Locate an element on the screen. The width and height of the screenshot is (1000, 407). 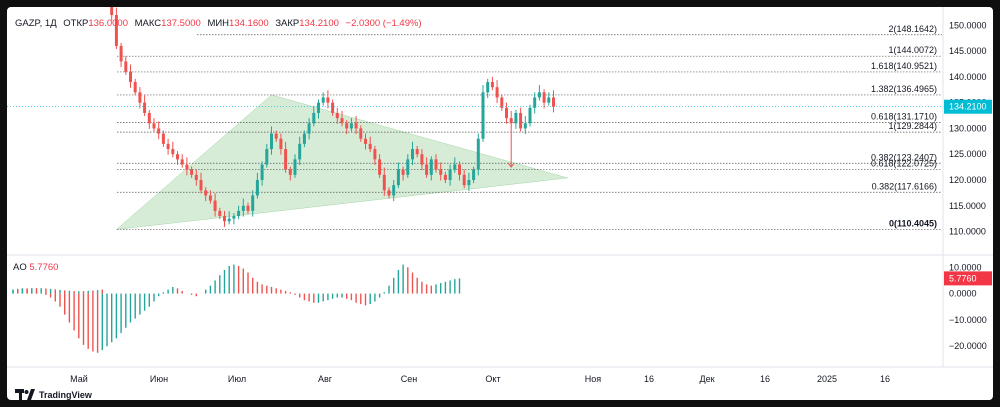
high-label: МАКС is located at coordinates (148, 23).